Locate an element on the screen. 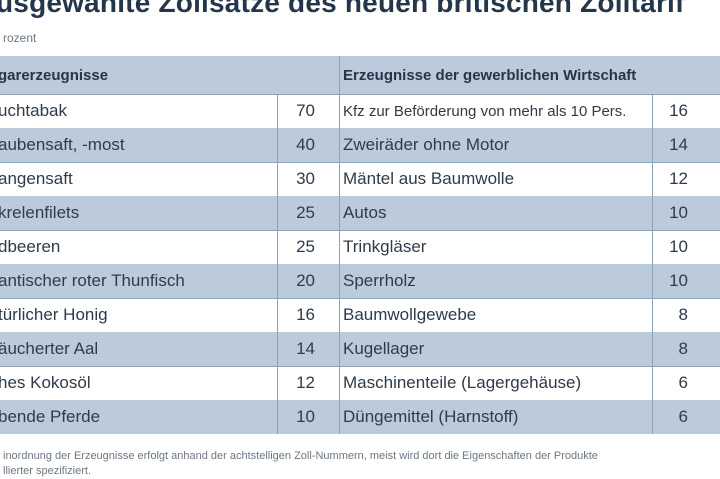 The image size is (720, 479). agri-rate: 20 is located at coordinates (305, 280).